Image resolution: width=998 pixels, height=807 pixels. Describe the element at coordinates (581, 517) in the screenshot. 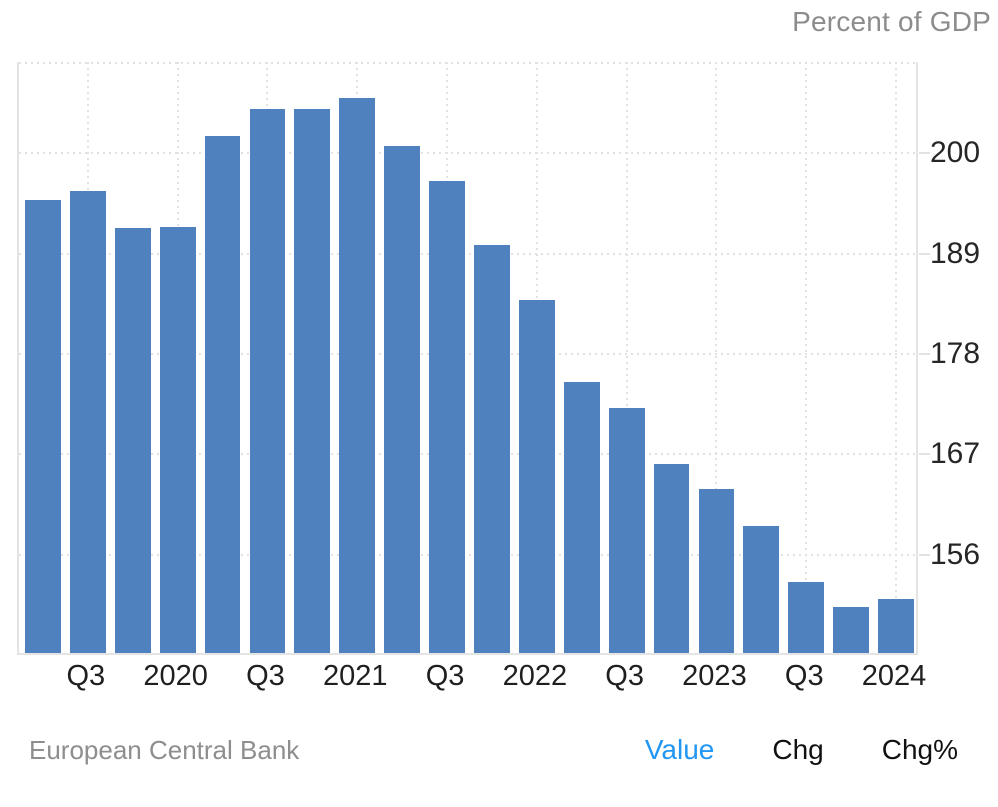

I see `bar-2022-Q2` at that location.